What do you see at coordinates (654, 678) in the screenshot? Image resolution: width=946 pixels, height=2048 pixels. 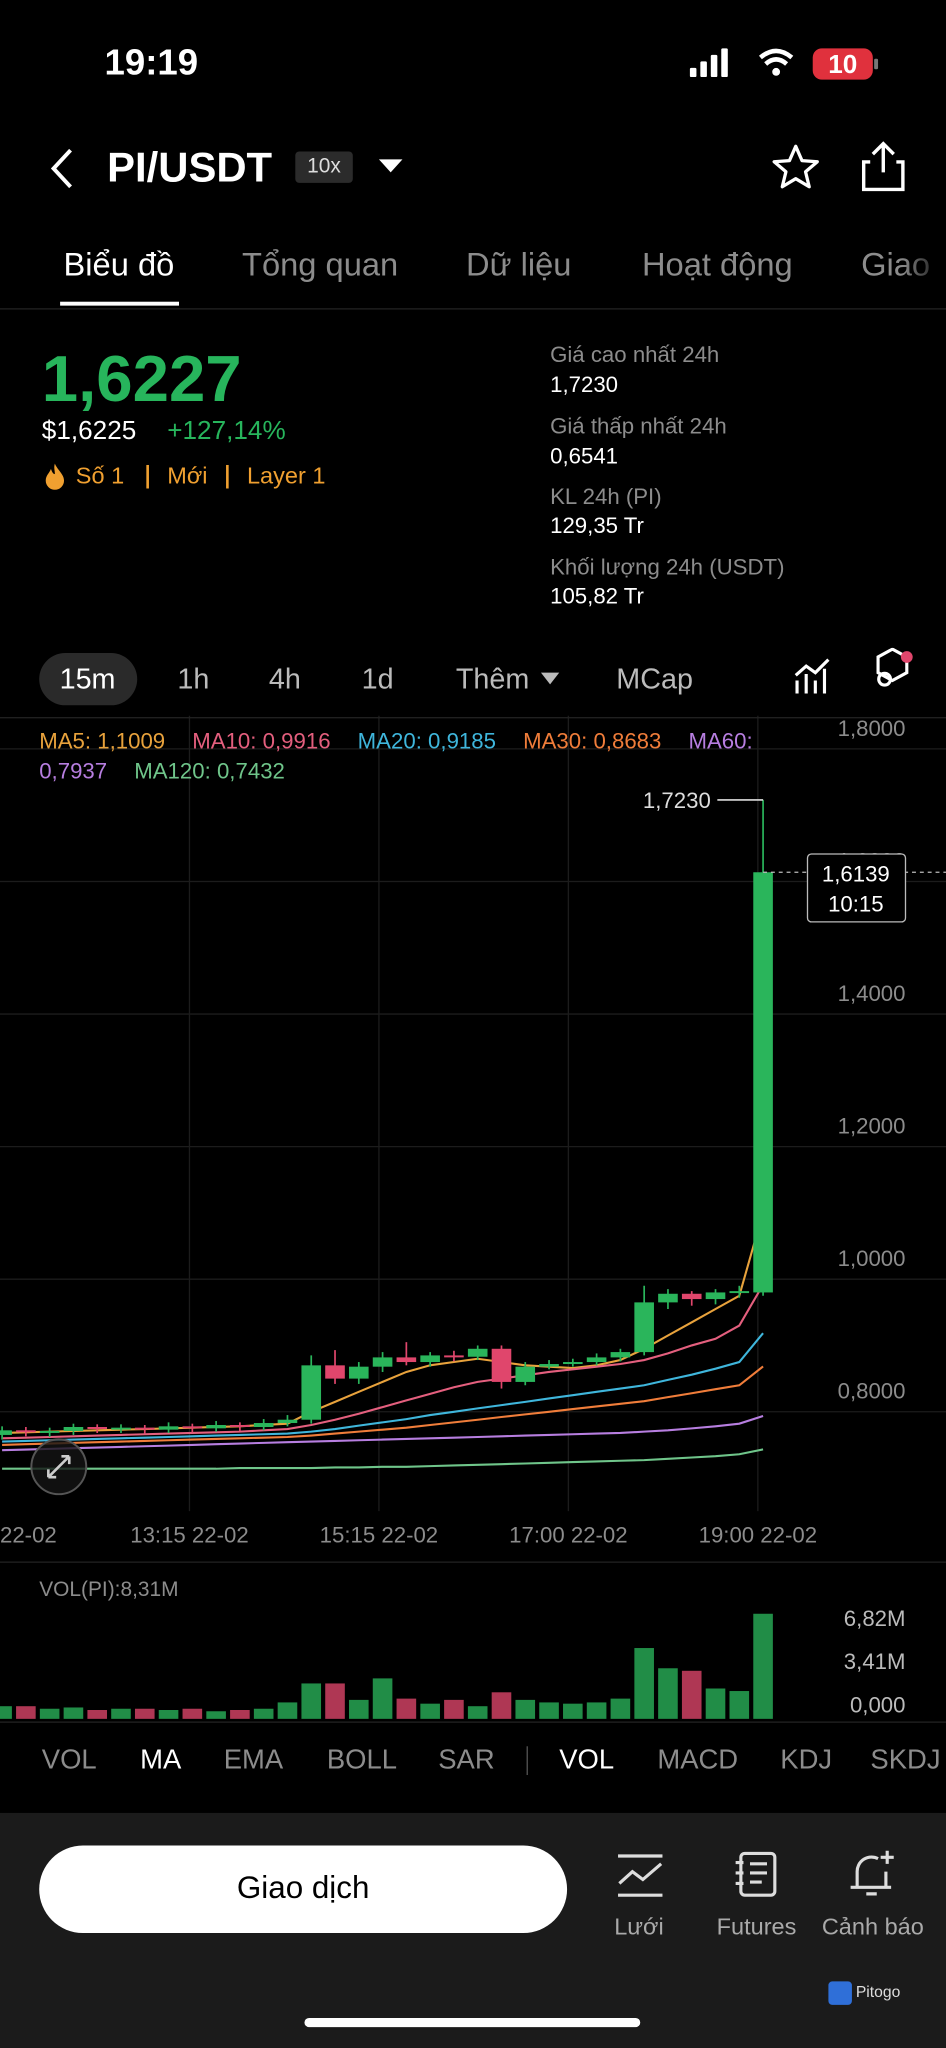 I see `interval: MCap` at bounding box center [654, 678].